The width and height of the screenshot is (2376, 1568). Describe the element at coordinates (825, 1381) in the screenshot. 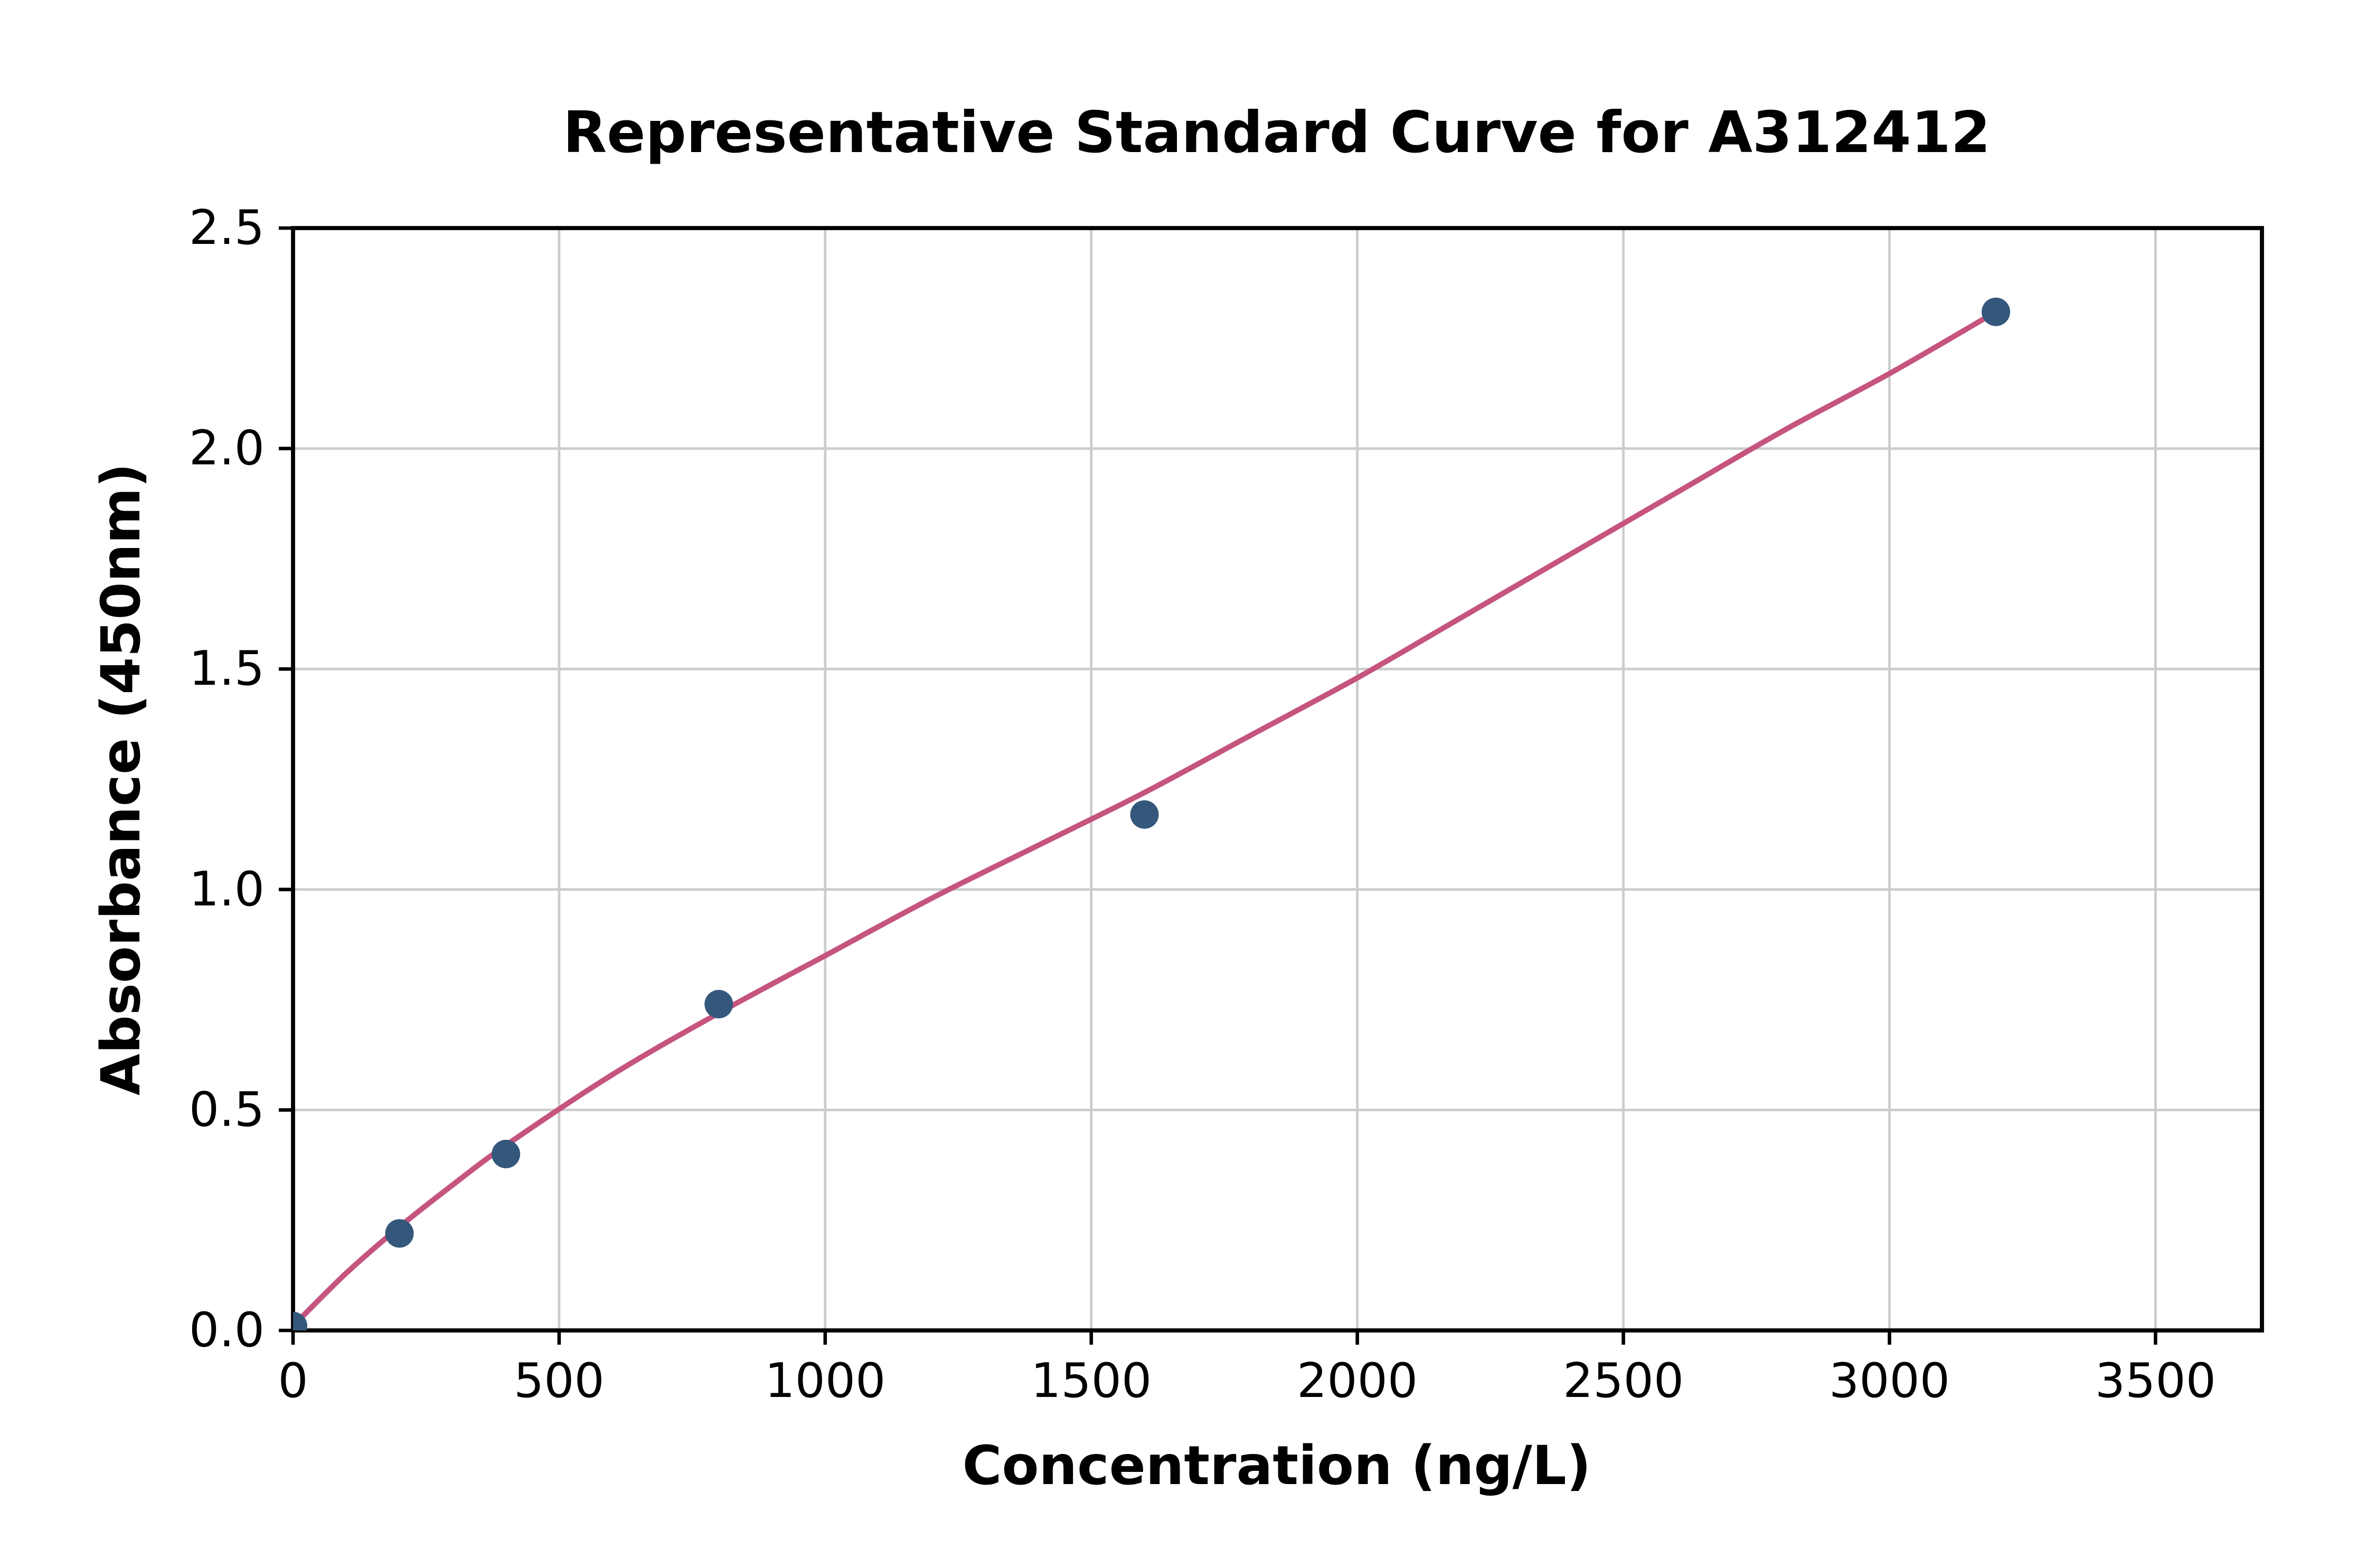

I see `x-tick-label-1000: 1000` at that location.